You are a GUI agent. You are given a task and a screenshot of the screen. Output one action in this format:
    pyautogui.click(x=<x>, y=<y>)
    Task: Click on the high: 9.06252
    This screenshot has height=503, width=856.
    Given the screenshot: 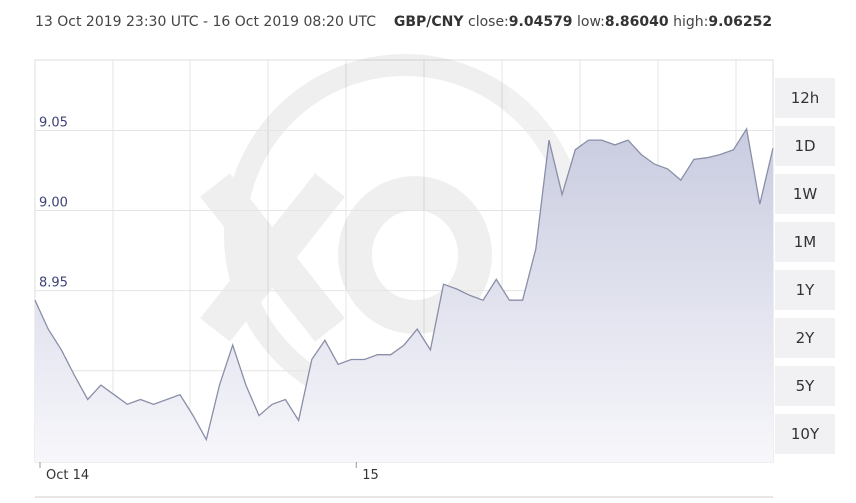 What is the action you would take?
    pyautogui.click(x=740, y=22)
    